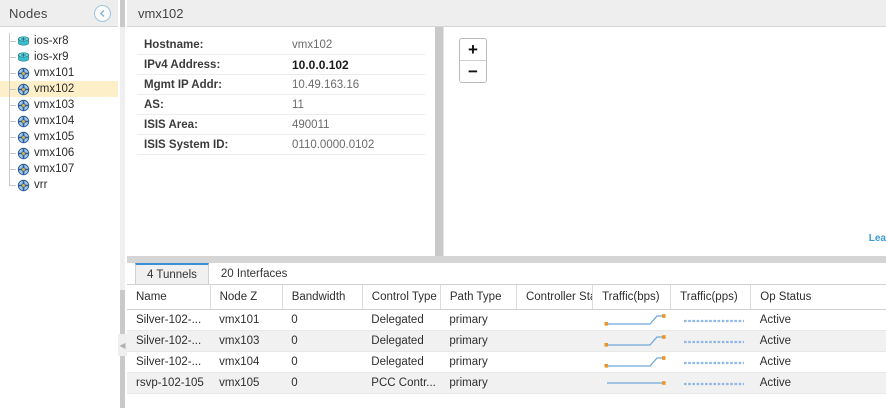 Image resolution: width=886 pixels, height=408 pixels. Describe the element at coordinates (172, 273) in the screenshot. I see `tab-tunnels: 4 Tunnels` at that location.